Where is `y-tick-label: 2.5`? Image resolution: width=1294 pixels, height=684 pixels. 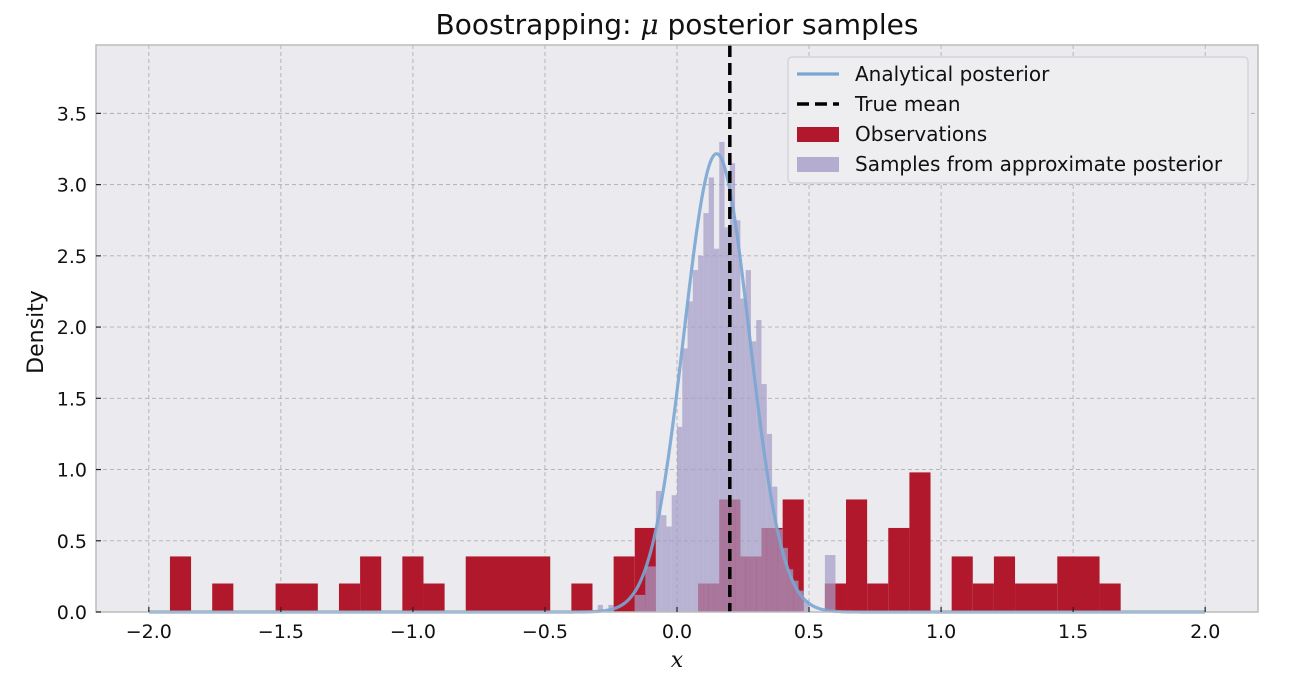
y-tick-label: 2.5 is located at coordinates (72, 257).